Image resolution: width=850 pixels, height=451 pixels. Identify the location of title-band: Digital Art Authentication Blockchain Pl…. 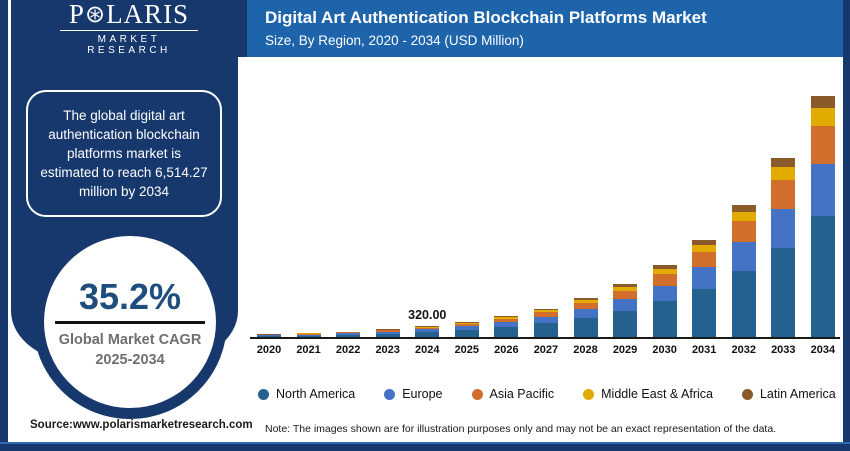
(545, 28).